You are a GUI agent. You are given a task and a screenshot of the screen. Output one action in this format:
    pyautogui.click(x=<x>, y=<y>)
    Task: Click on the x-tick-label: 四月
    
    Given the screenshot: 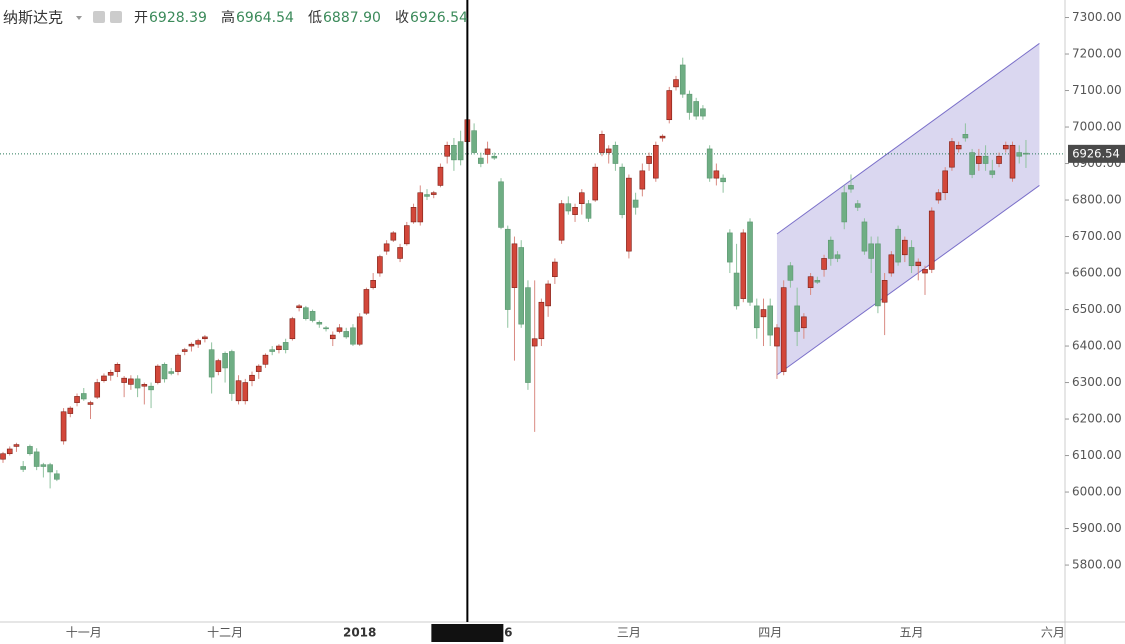 What is the action you would take?
    pyautogui.click(x=770, y=633)
    